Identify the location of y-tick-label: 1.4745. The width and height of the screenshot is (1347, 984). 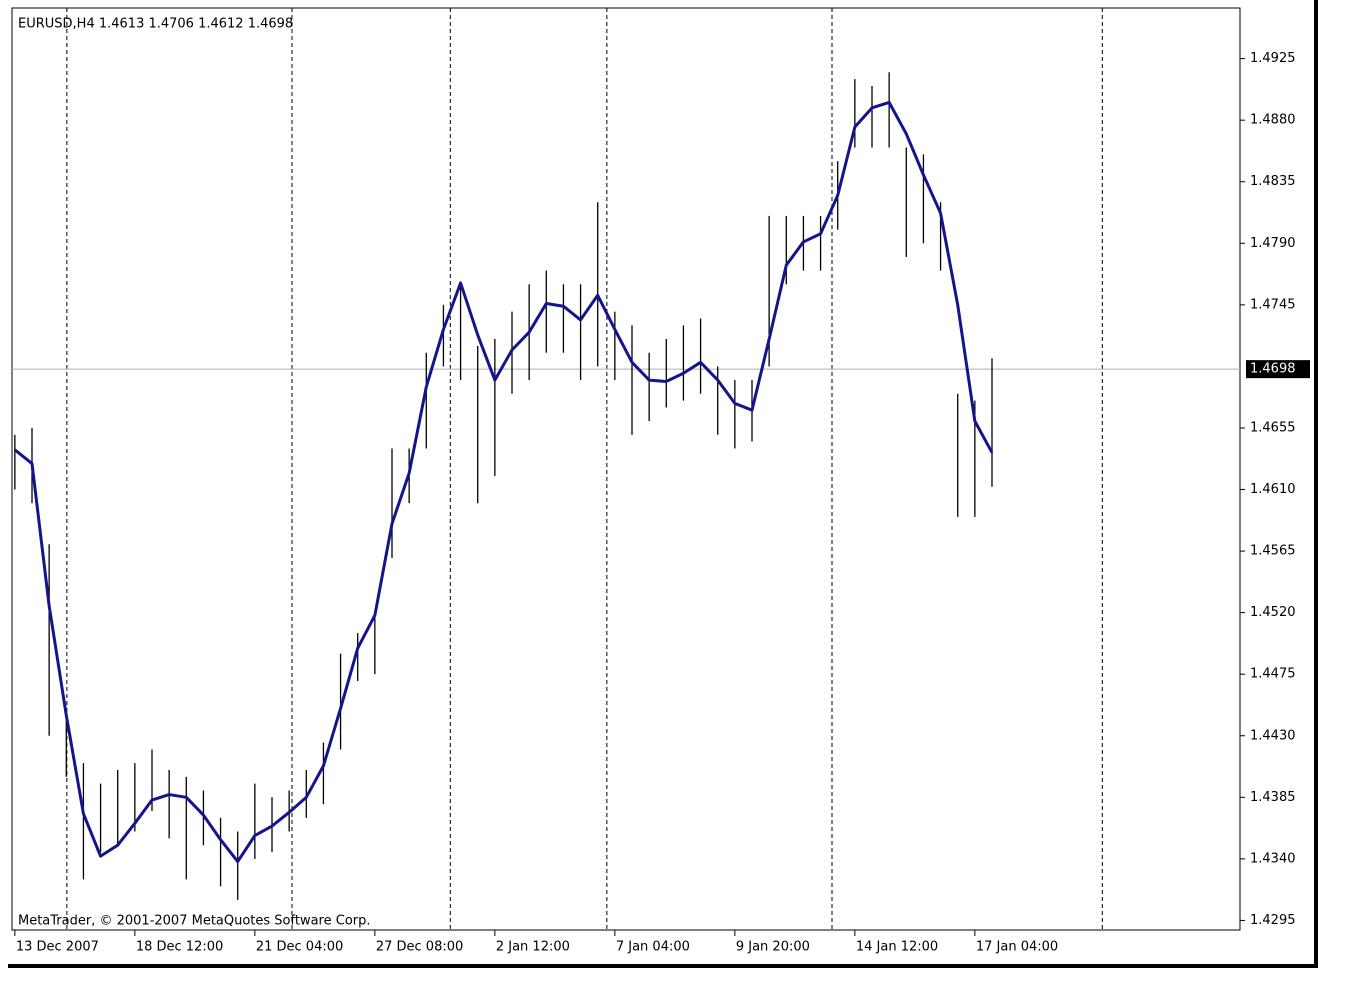
(1273, 304).